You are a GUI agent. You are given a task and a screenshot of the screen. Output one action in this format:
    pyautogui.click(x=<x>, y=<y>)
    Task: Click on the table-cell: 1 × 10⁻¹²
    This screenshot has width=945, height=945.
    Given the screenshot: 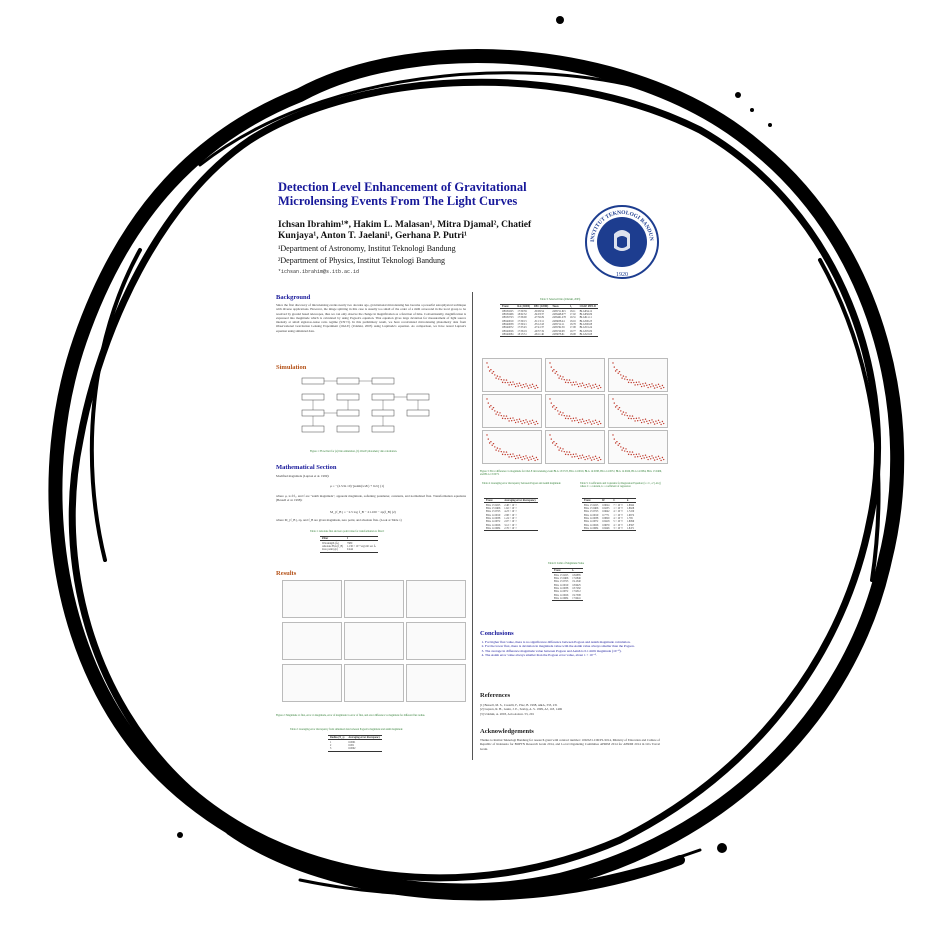 What is the action you would take?
    pyautogui.click(x=618, y=515)
    